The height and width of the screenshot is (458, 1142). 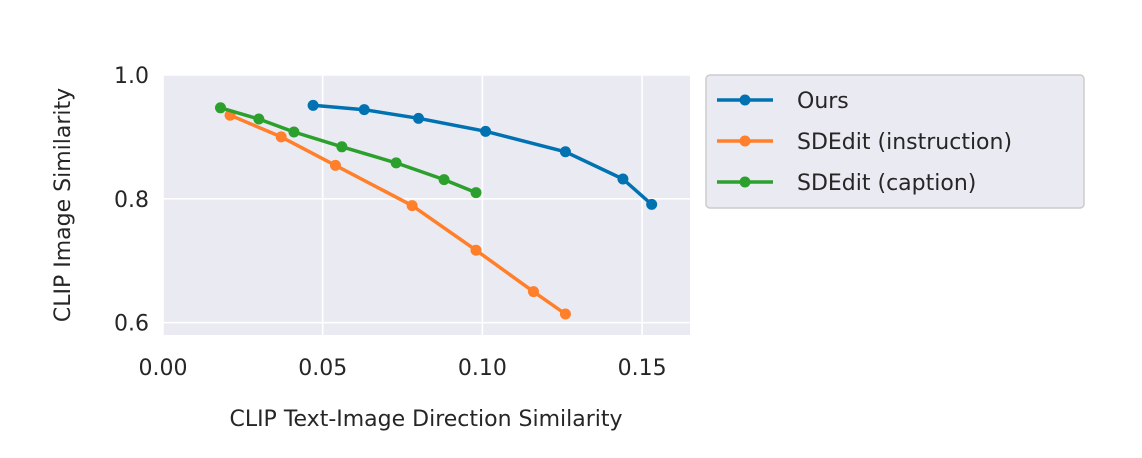 What do you see at coordinates (642, 368) in the screenshot?
I see `x-tick-label: 0.15` at bounding box center [642, 368].